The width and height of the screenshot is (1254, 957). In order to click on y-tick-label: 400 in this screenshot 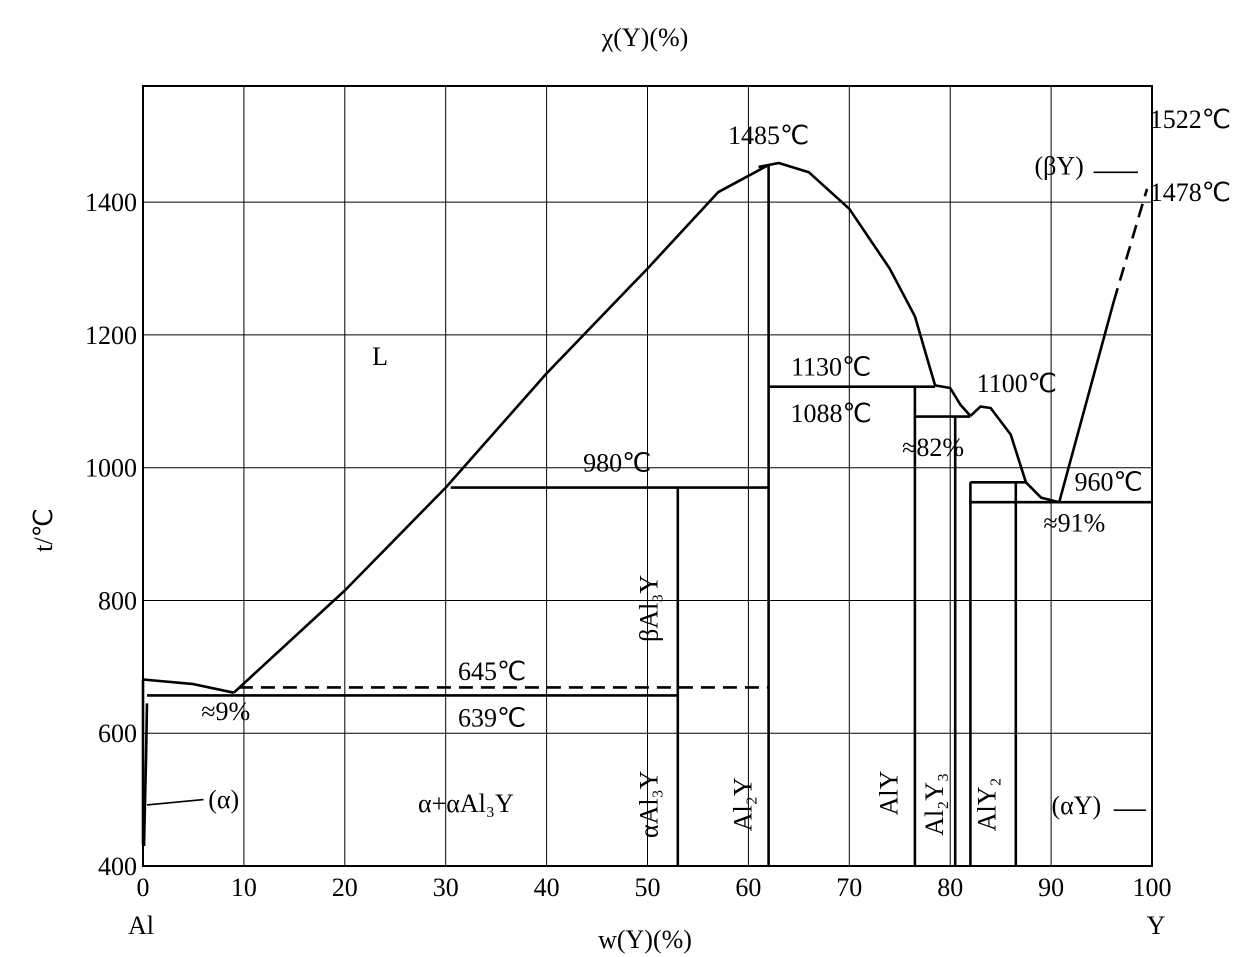, I will do `click(117, 866)`.